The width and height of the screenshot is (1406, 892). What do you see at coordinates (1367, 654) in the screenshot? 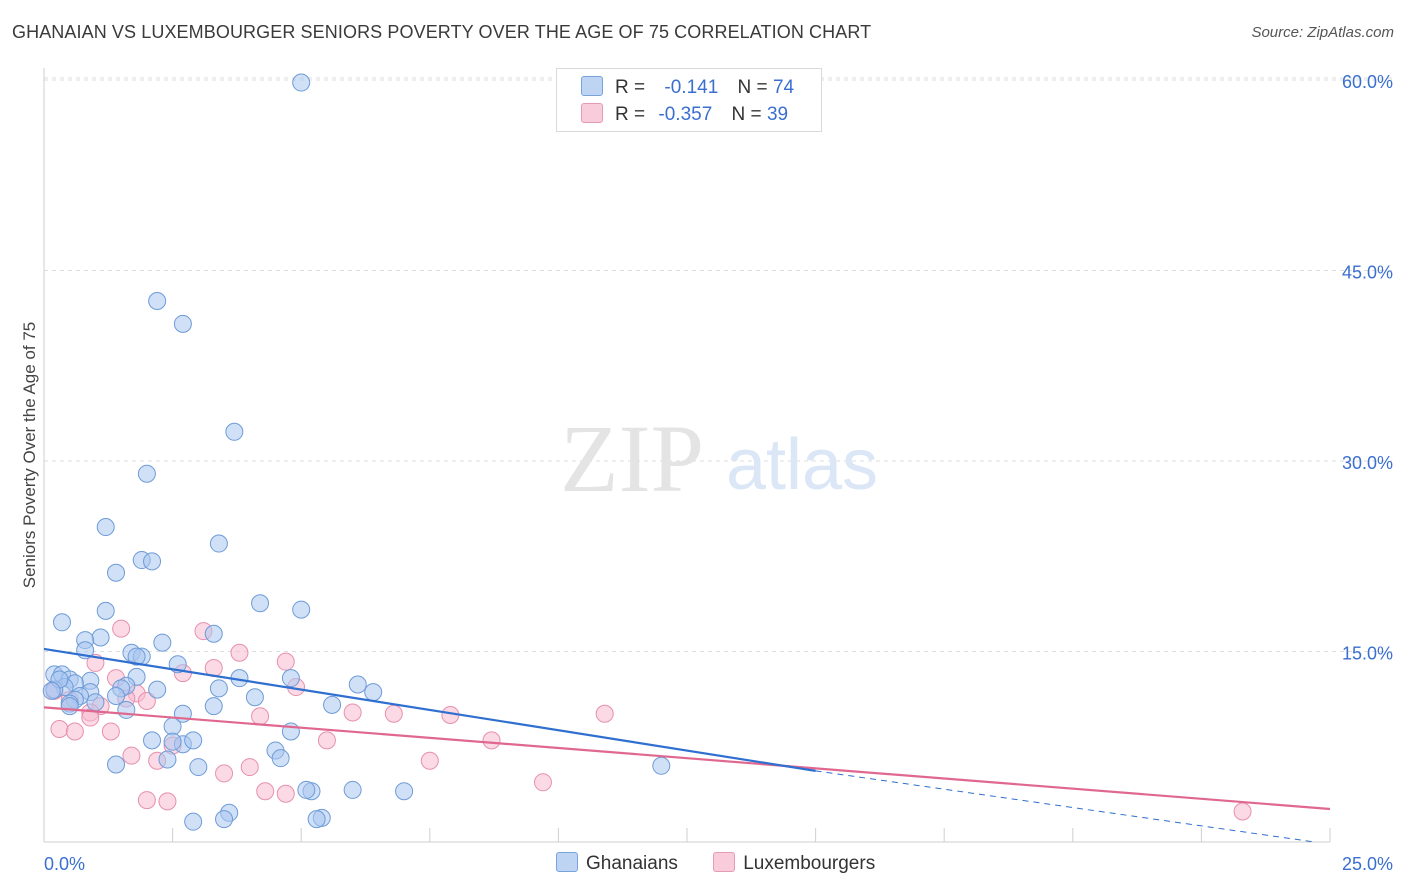
I see `y-tick-label: 15.0%` at bounding box center [1367, 654].